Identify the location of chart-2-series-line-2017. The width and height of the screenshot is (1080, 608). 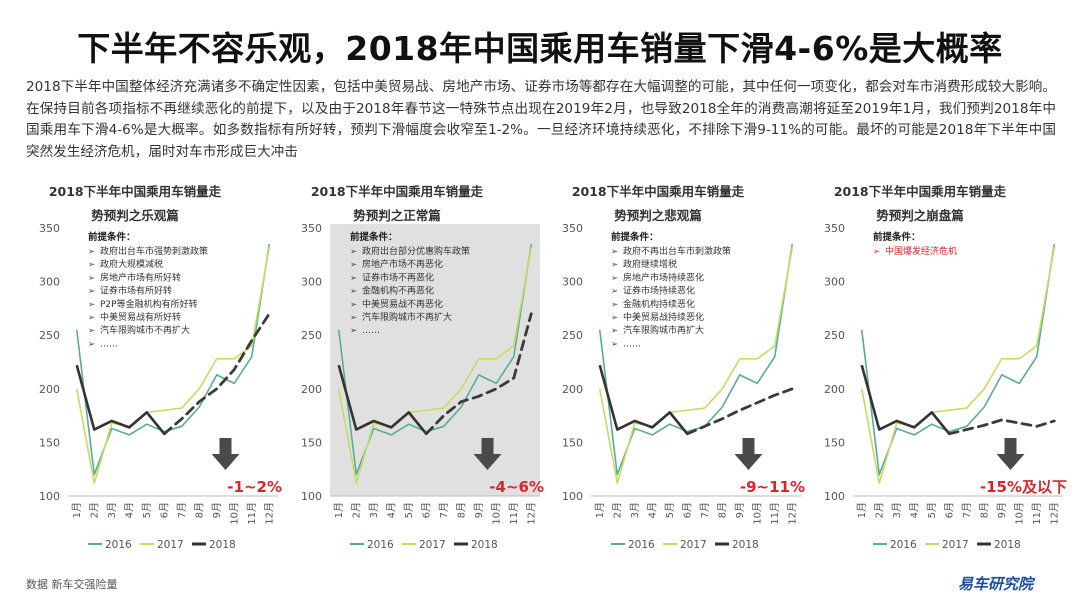
(696, 365).